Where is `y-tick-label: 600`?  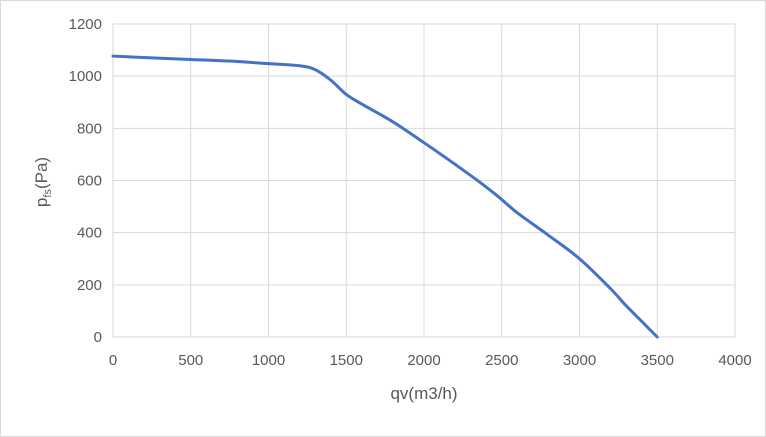
y-tick-label: 600 is located at coordinates (89, 181).